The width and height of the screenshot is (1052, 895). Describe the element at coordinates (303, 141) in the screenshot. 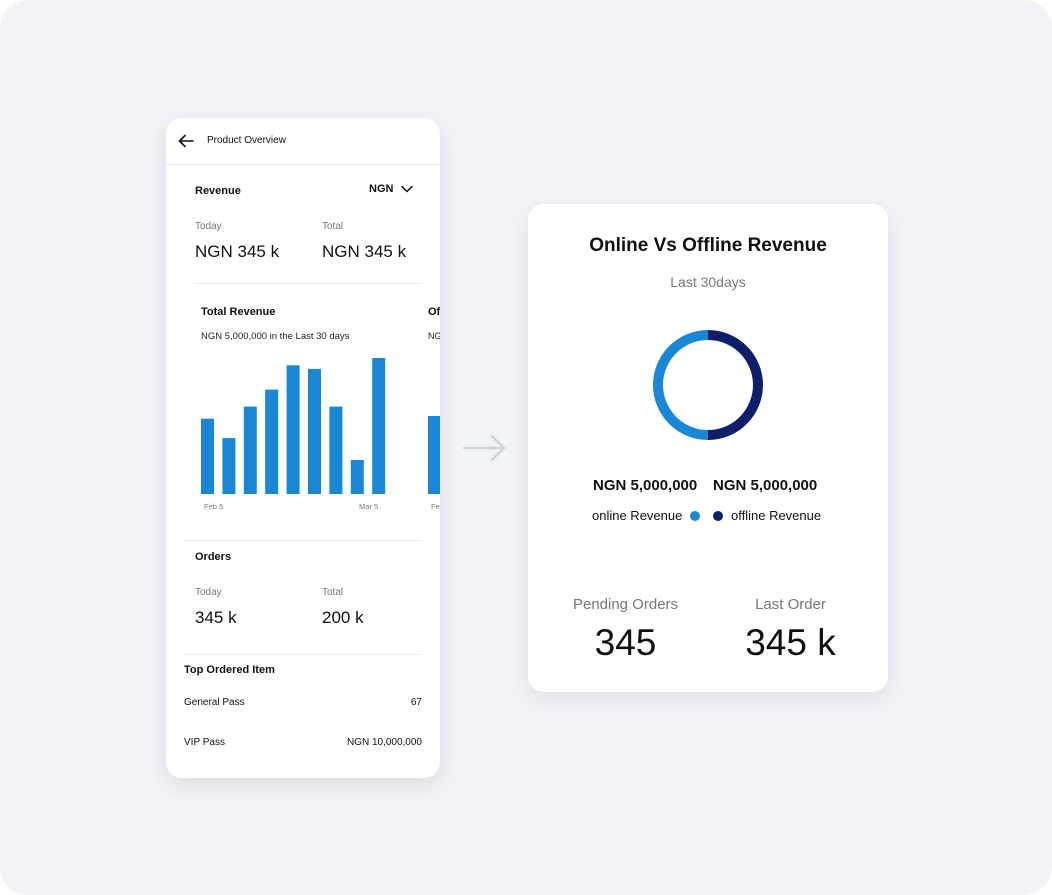

I see `phone-header: Product Overview` at that location.